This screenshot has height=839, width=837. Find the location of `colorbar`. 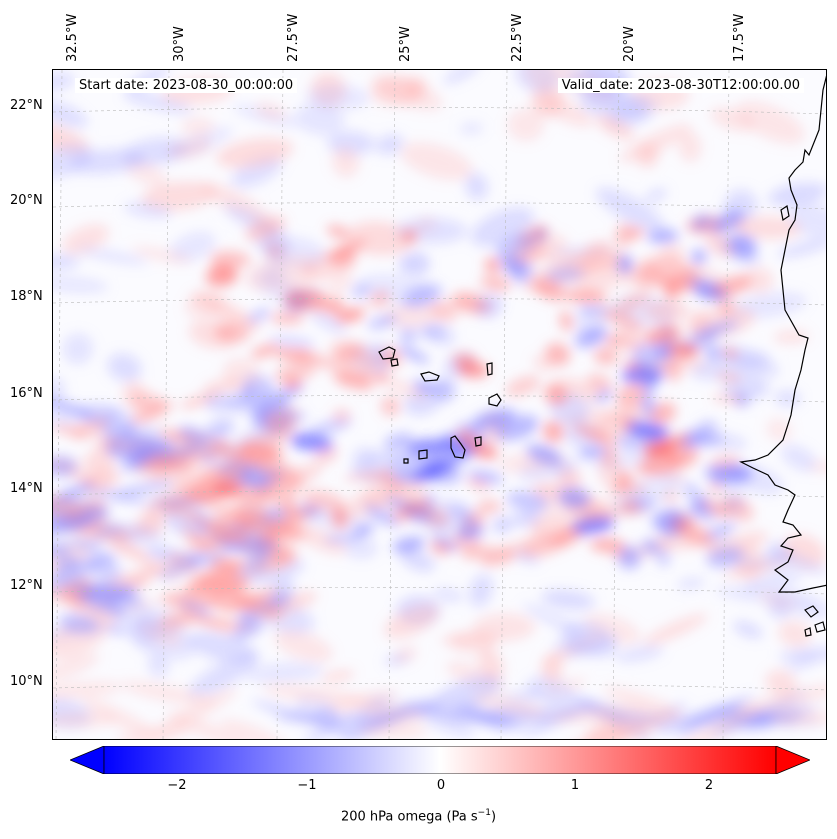

colorbar is located at coordinates (440, 760).